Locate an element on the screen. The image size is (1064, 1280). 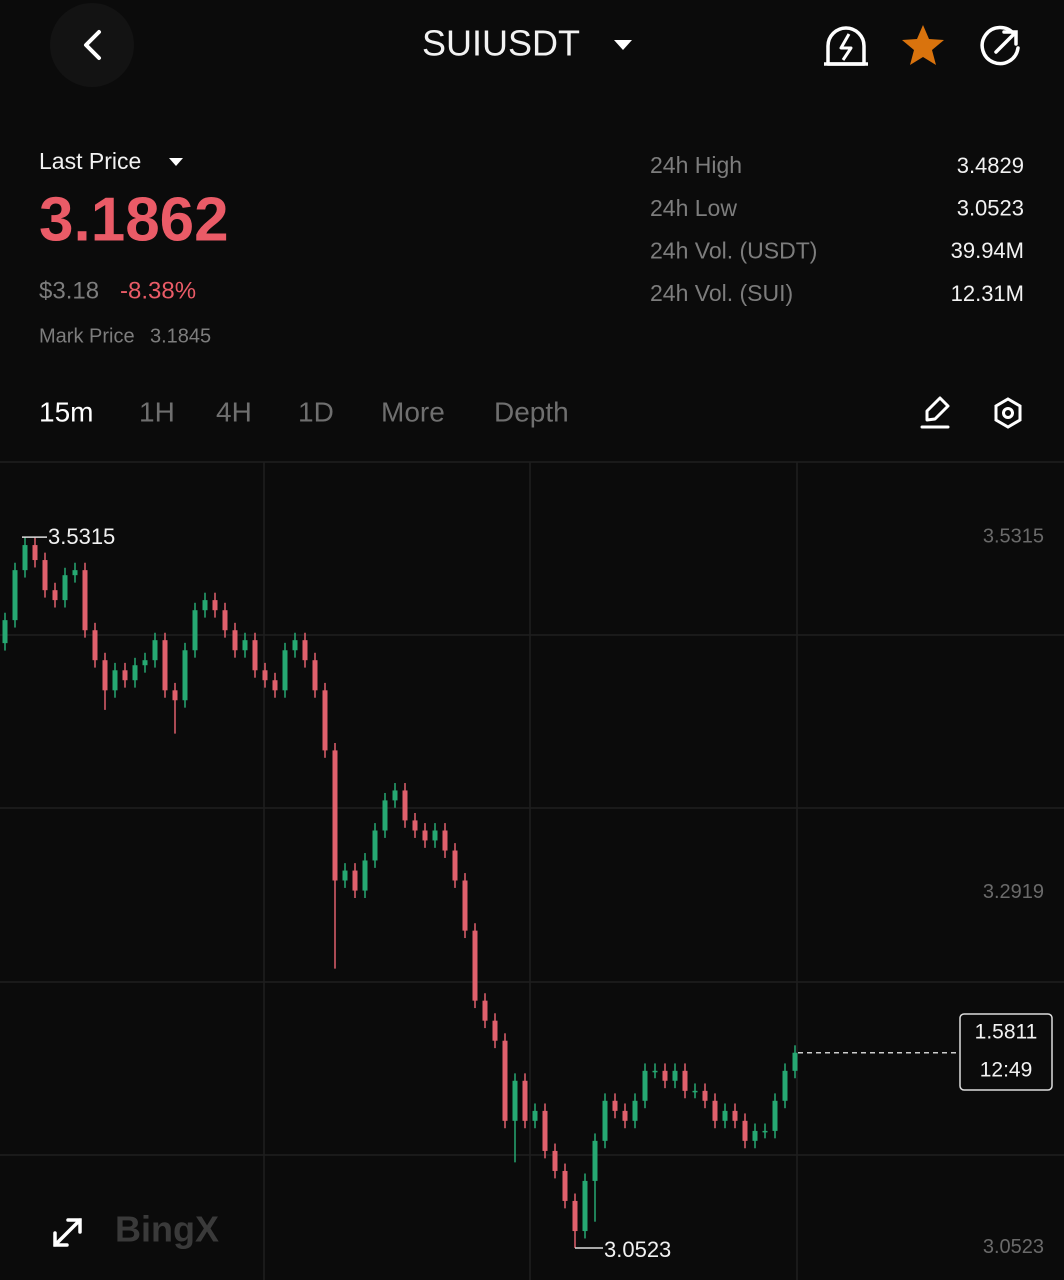
settings-icon is located at coordinates (1008, 413).